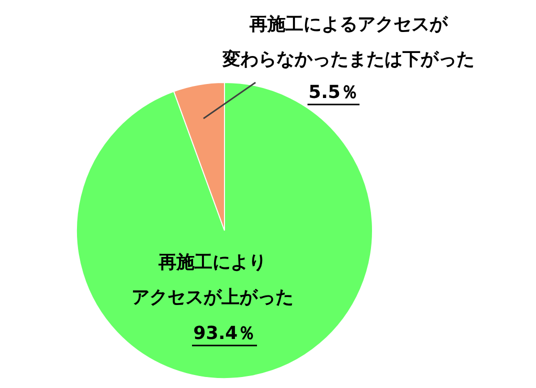 The width and height of the screenshot is (536, 388). I want to click on data-label: 5.5％, so click(333, 92).